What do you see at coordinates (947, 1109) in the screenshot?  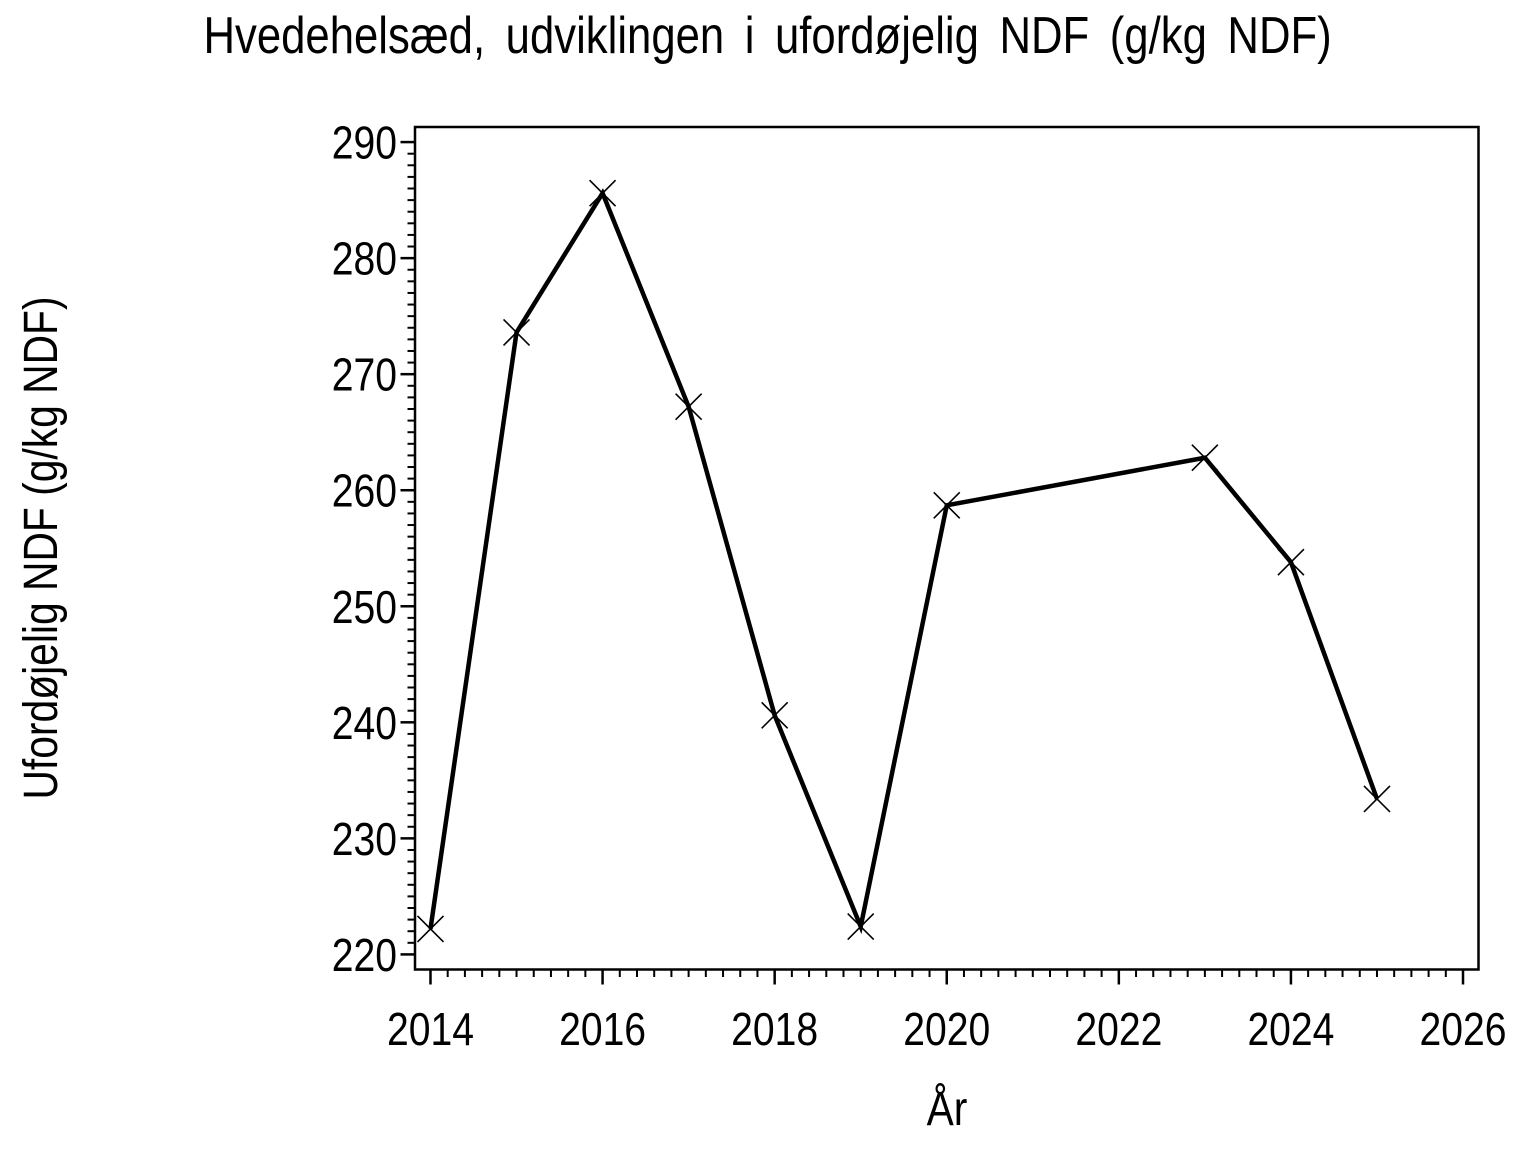 I see `x-axis-title: År` at bounding box center [947, 1109].